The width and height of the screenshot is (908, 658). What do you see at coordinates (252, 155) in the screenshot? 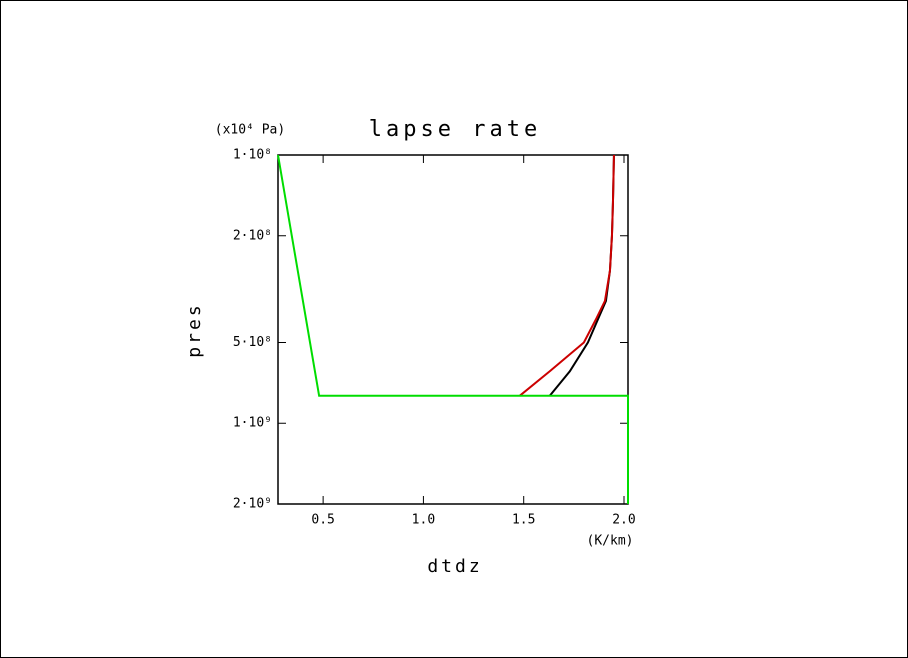
I see `y-tick-label: 1·10⁸` at bounding box center [252, 155].